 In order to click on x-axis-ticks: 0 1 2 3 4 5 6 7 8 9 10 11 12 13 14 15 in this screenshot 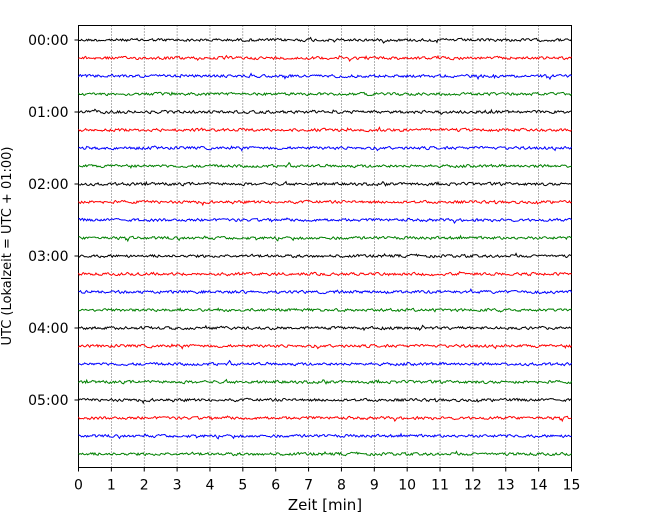, I will do `click(327, 480)`.